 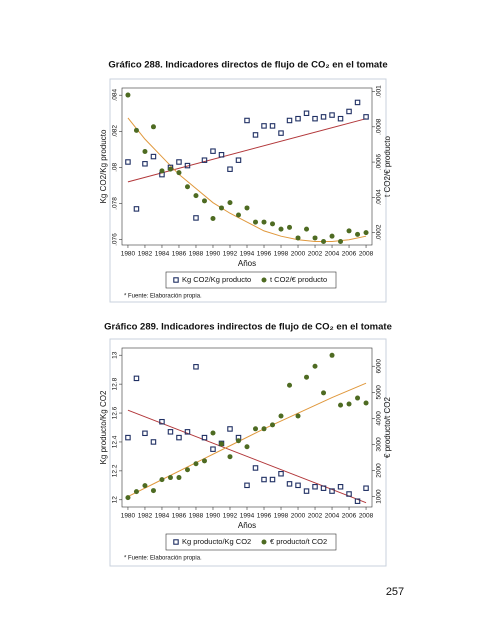 What do you see at coordinates (230, 516) in the screenshot?
I see `x-tick-label: 1992` at bounding box center [230, 516].